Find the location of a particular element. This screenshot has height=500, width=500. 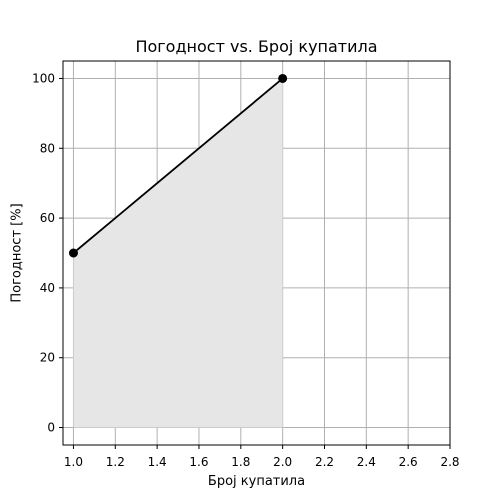

x-tick-label: 1.8 is located at coordinates (240, 462).